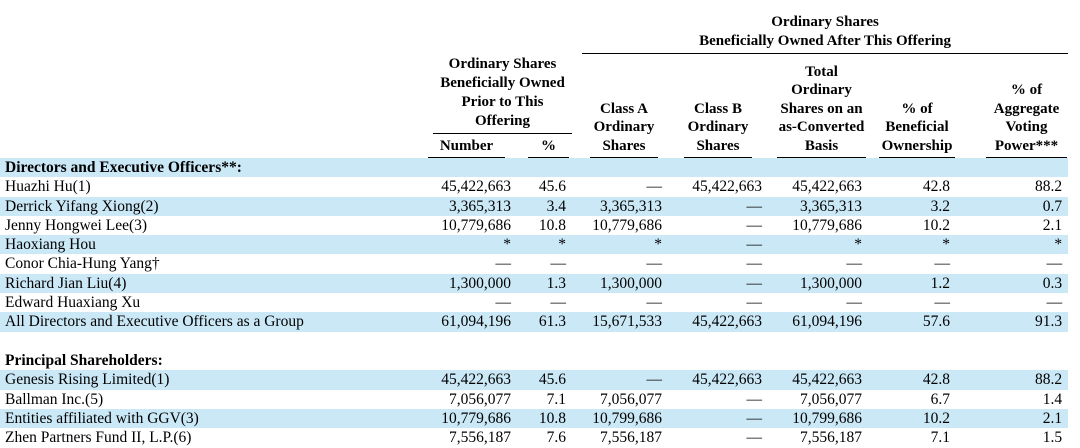 This screenshot has height=448, width=1080. I want to click on value-cell: 0.7, so click(1052, 206).